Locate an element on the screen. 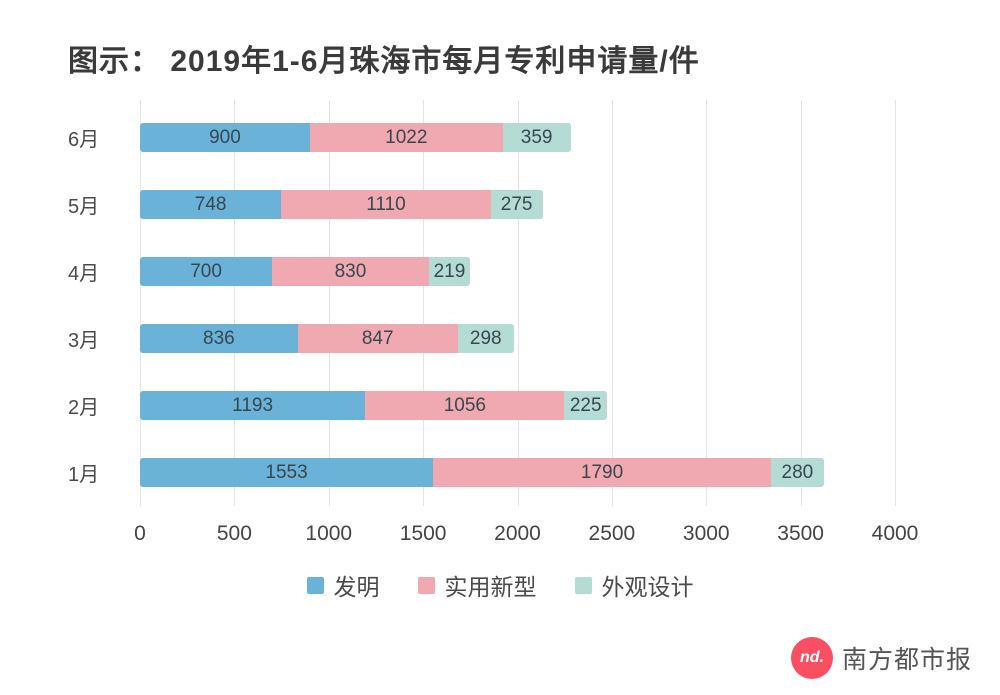  bar-value-label: 836 is located at coordinates (219, 338).